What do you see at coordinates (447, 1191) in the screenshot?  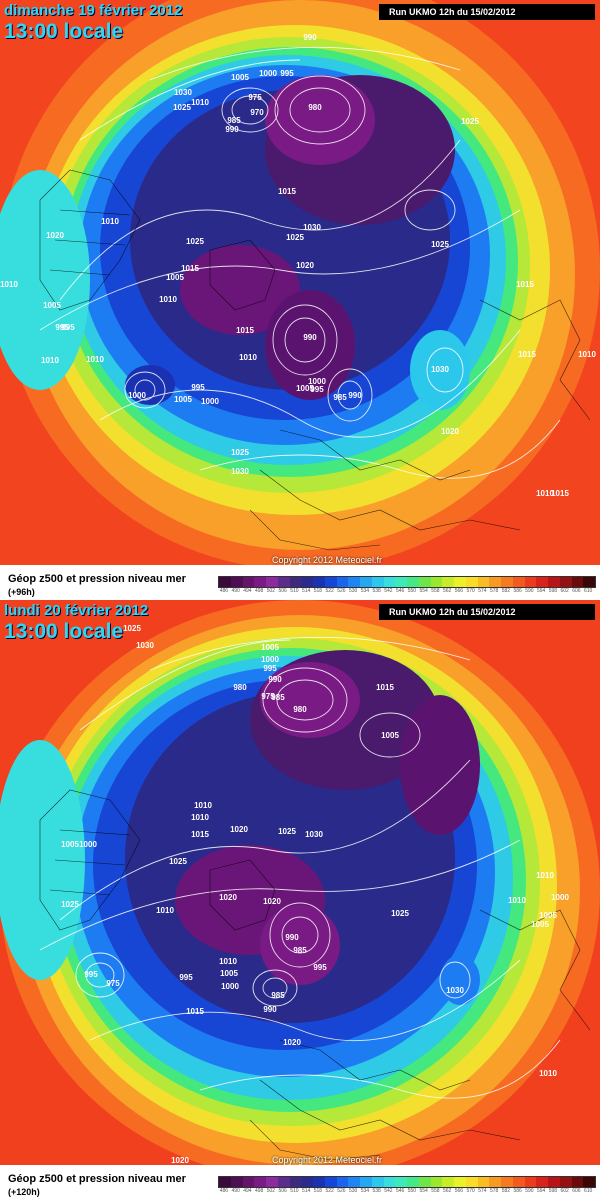 I see `scale-tick-label: 562` at bounding box center [447, 1191].